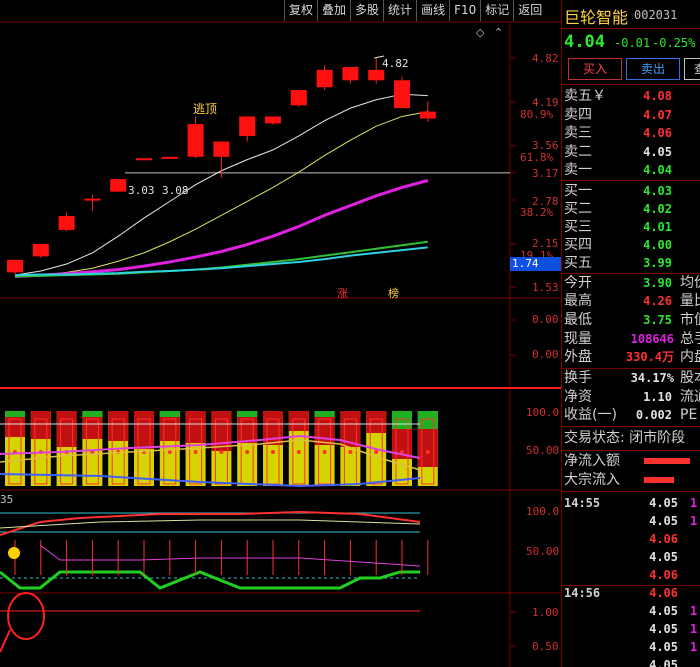 The image size is (700, 667). I want to click on stat-open: 今开3.90均价, so click(632, 283).